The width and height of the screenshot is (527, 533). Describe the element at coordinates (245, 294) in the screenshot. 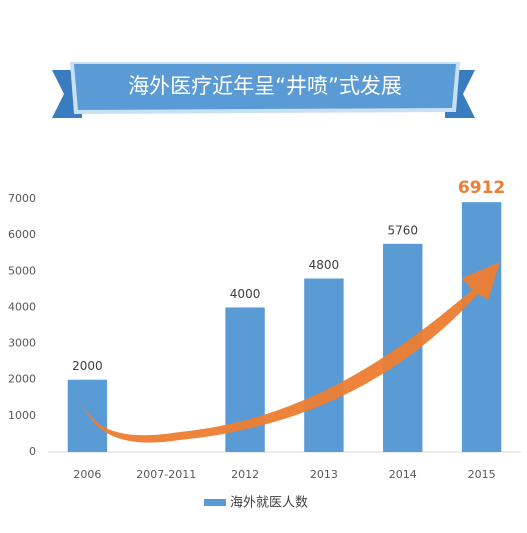

I see `value-label: 4000` at that location.